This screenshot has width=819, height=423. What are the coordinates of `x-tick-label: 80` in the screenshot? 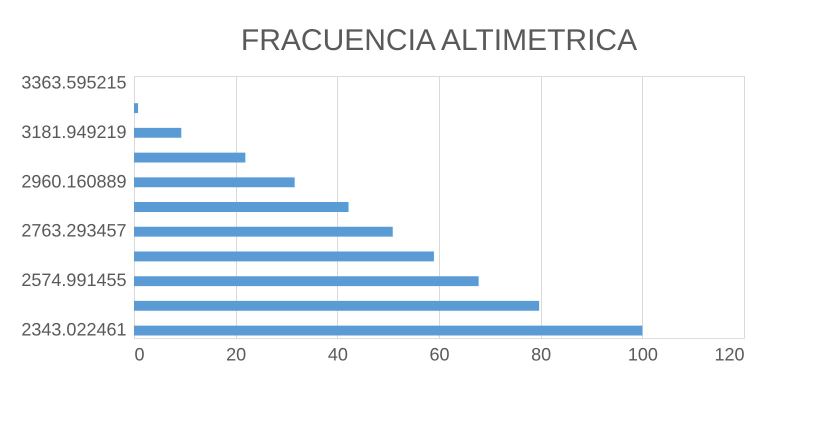 It's located at (541, 354).